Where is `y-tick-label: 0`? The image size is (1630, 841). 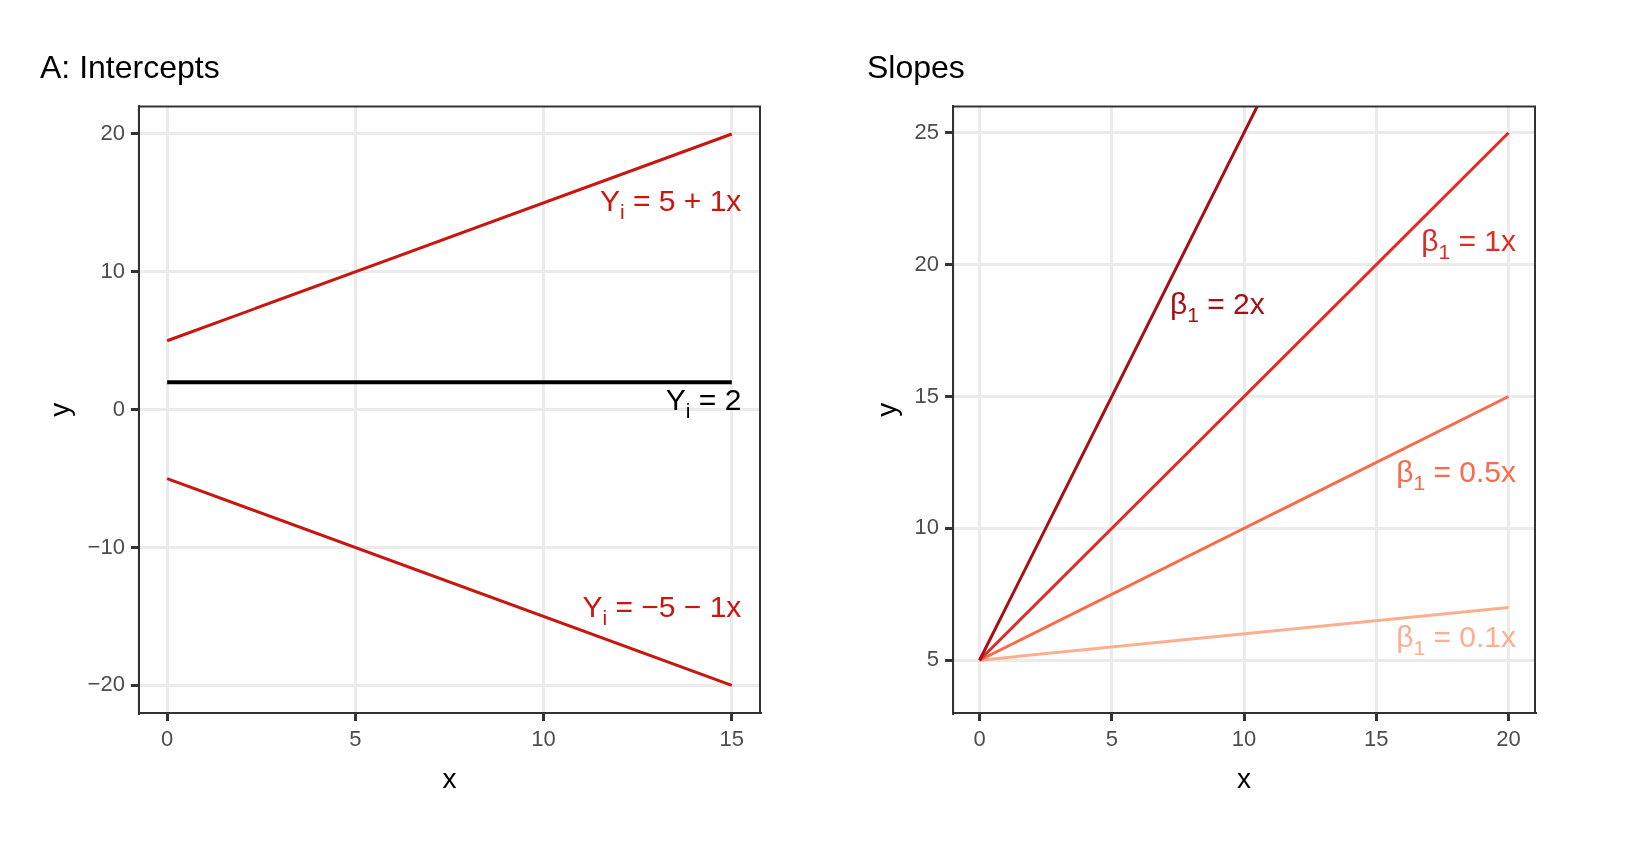 y-tick-label: 0 is located at coordinates (118, 408).